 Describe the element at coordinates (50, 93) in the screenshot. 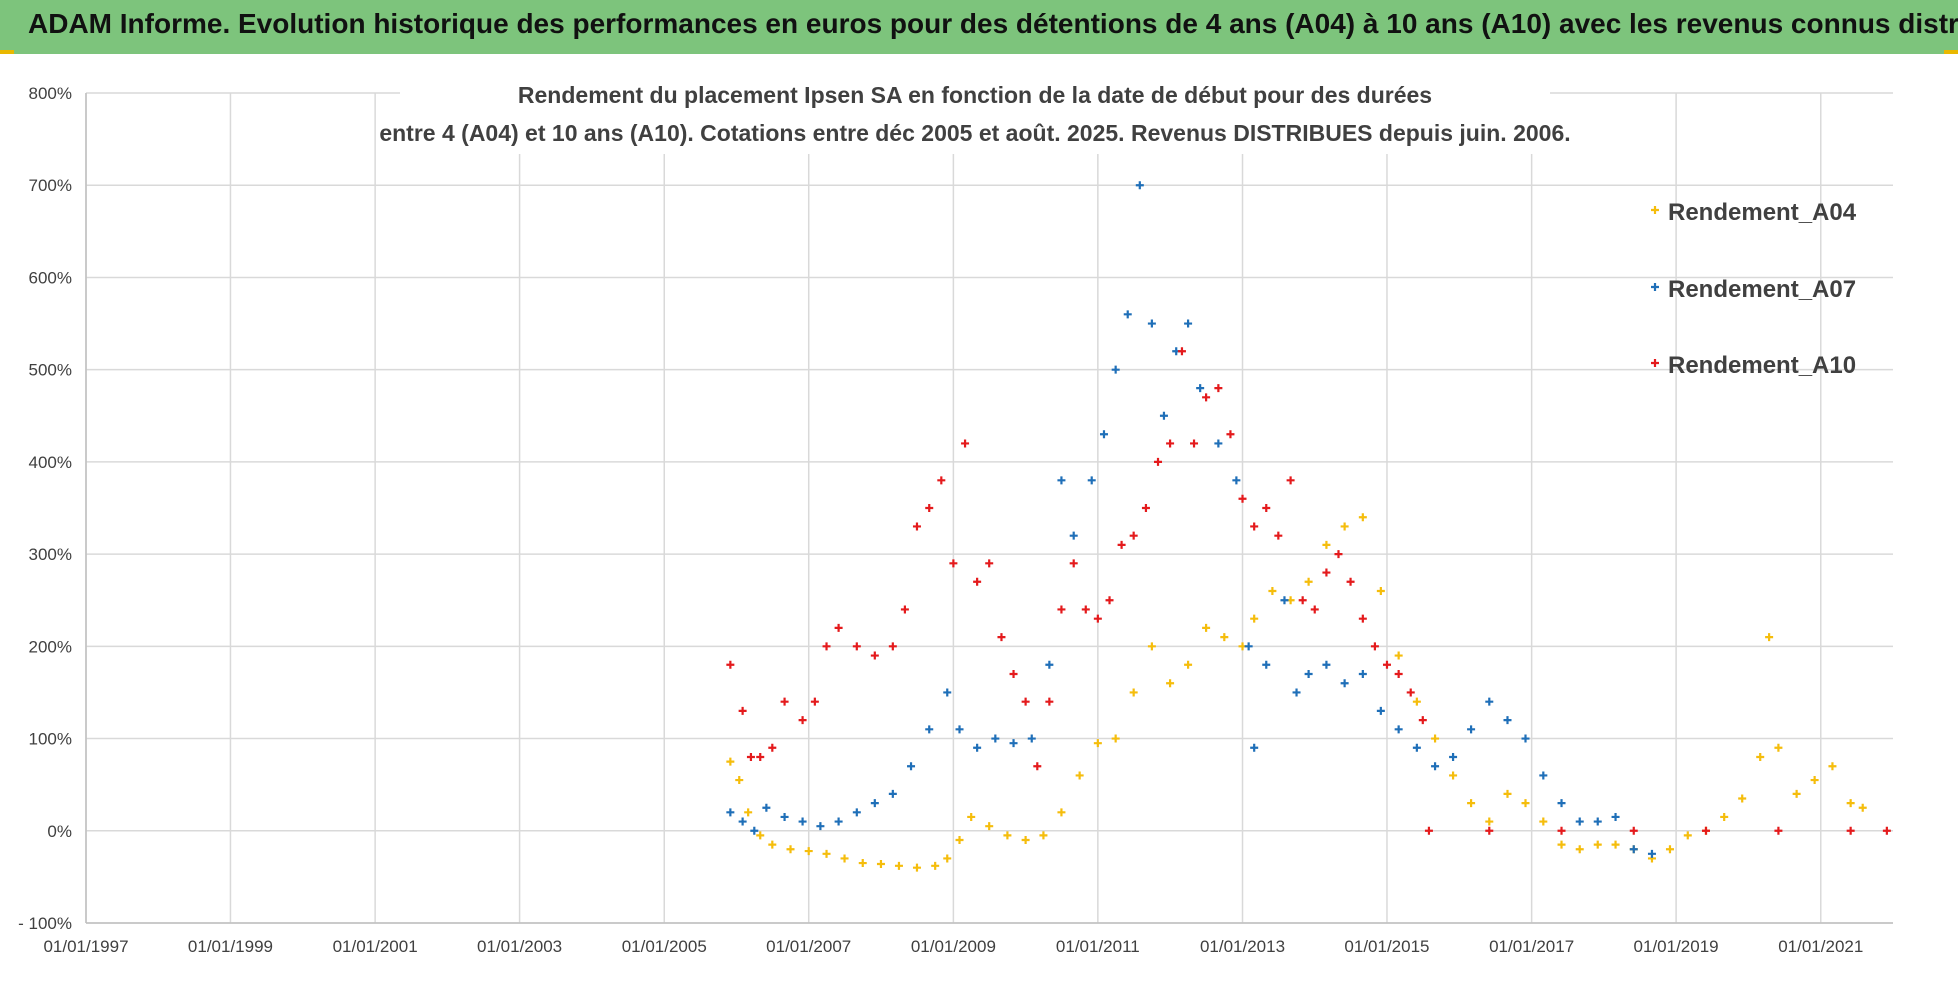

I see `y-tick-label: 800%` at that location.